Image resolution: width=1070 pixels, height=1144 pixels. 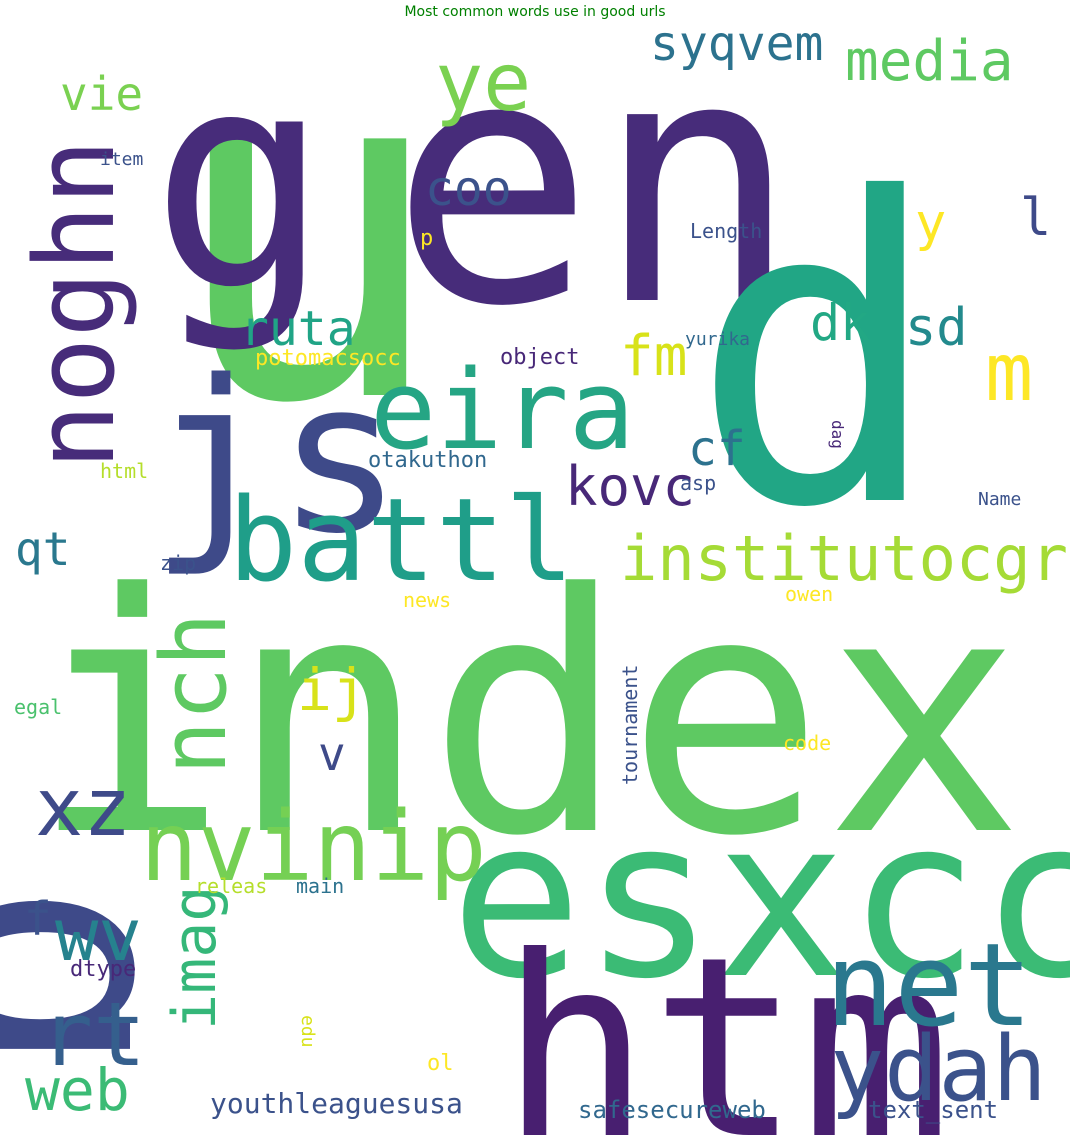 What do you see at coordinates (929, 61) in the screenshot?
I see `word-media: media` at bounding box center [929, 61].